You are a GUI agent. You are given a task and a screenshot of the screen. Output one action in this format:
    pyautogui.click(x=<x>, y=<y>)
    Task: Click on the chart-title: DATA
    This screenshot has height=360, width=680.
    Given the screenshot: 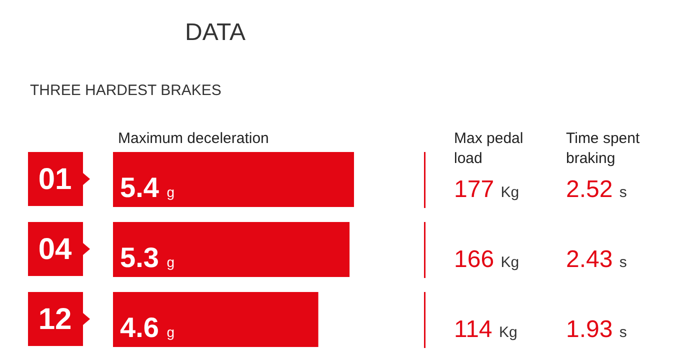 What is the action you would take?
    pyautogui.click(x=215, y=32)
    